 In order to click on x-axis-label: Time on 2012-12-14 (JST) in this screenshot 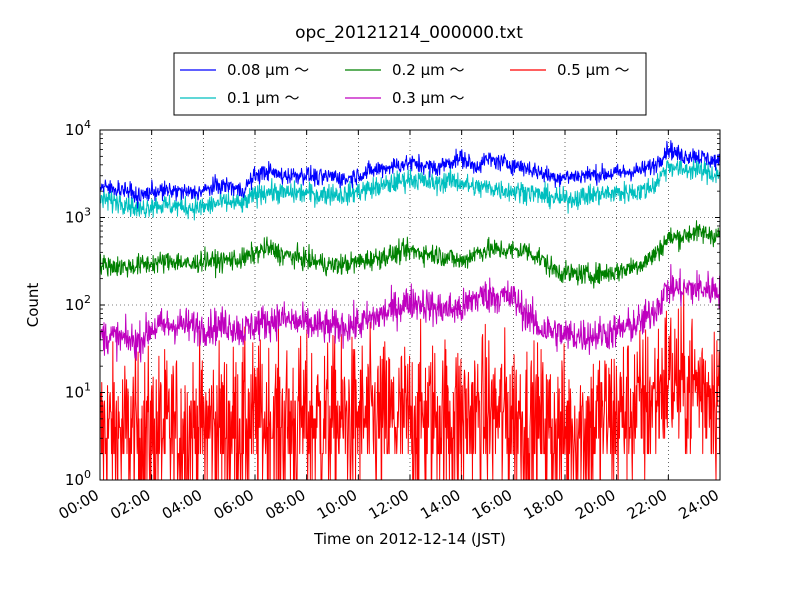, I will do `click(409, 539)`.